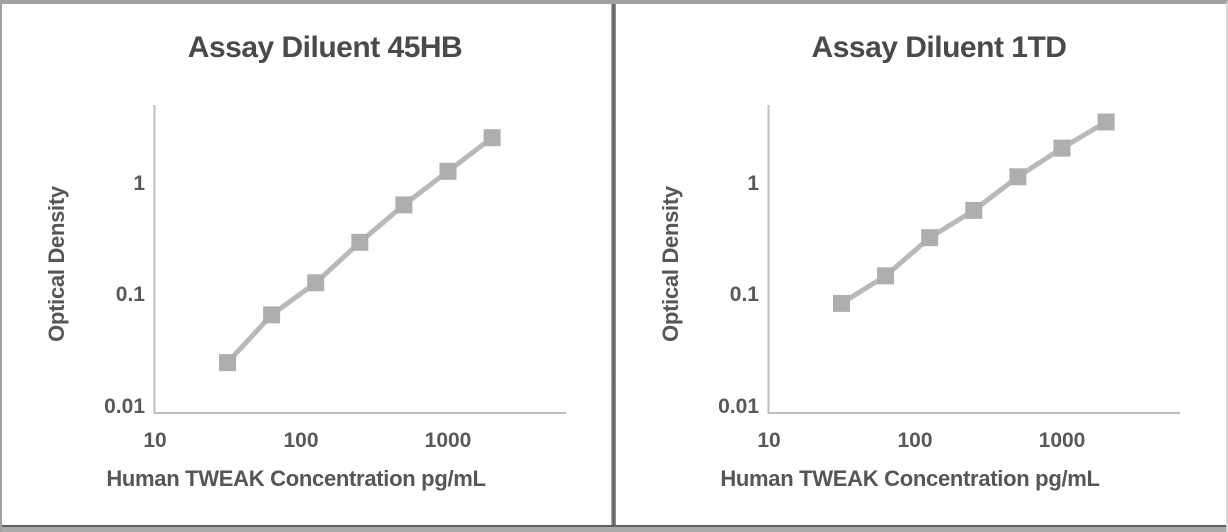  Describe the element at coordinates (613, 265) in the screenshot. I see `panel-divider` at that location.